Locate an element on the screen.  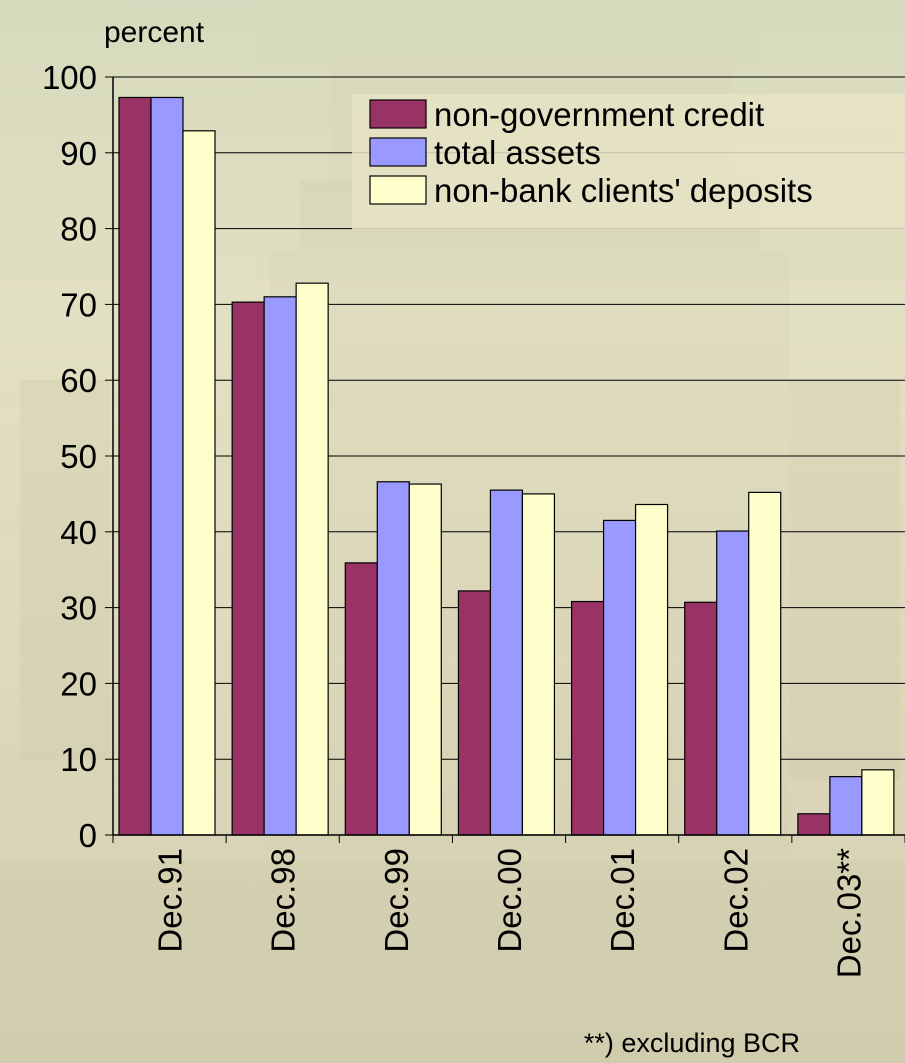
y-axis-ticks: 0 10 20 30 40 50 60 70 80 90 100 is located at coordinates (77, 456).